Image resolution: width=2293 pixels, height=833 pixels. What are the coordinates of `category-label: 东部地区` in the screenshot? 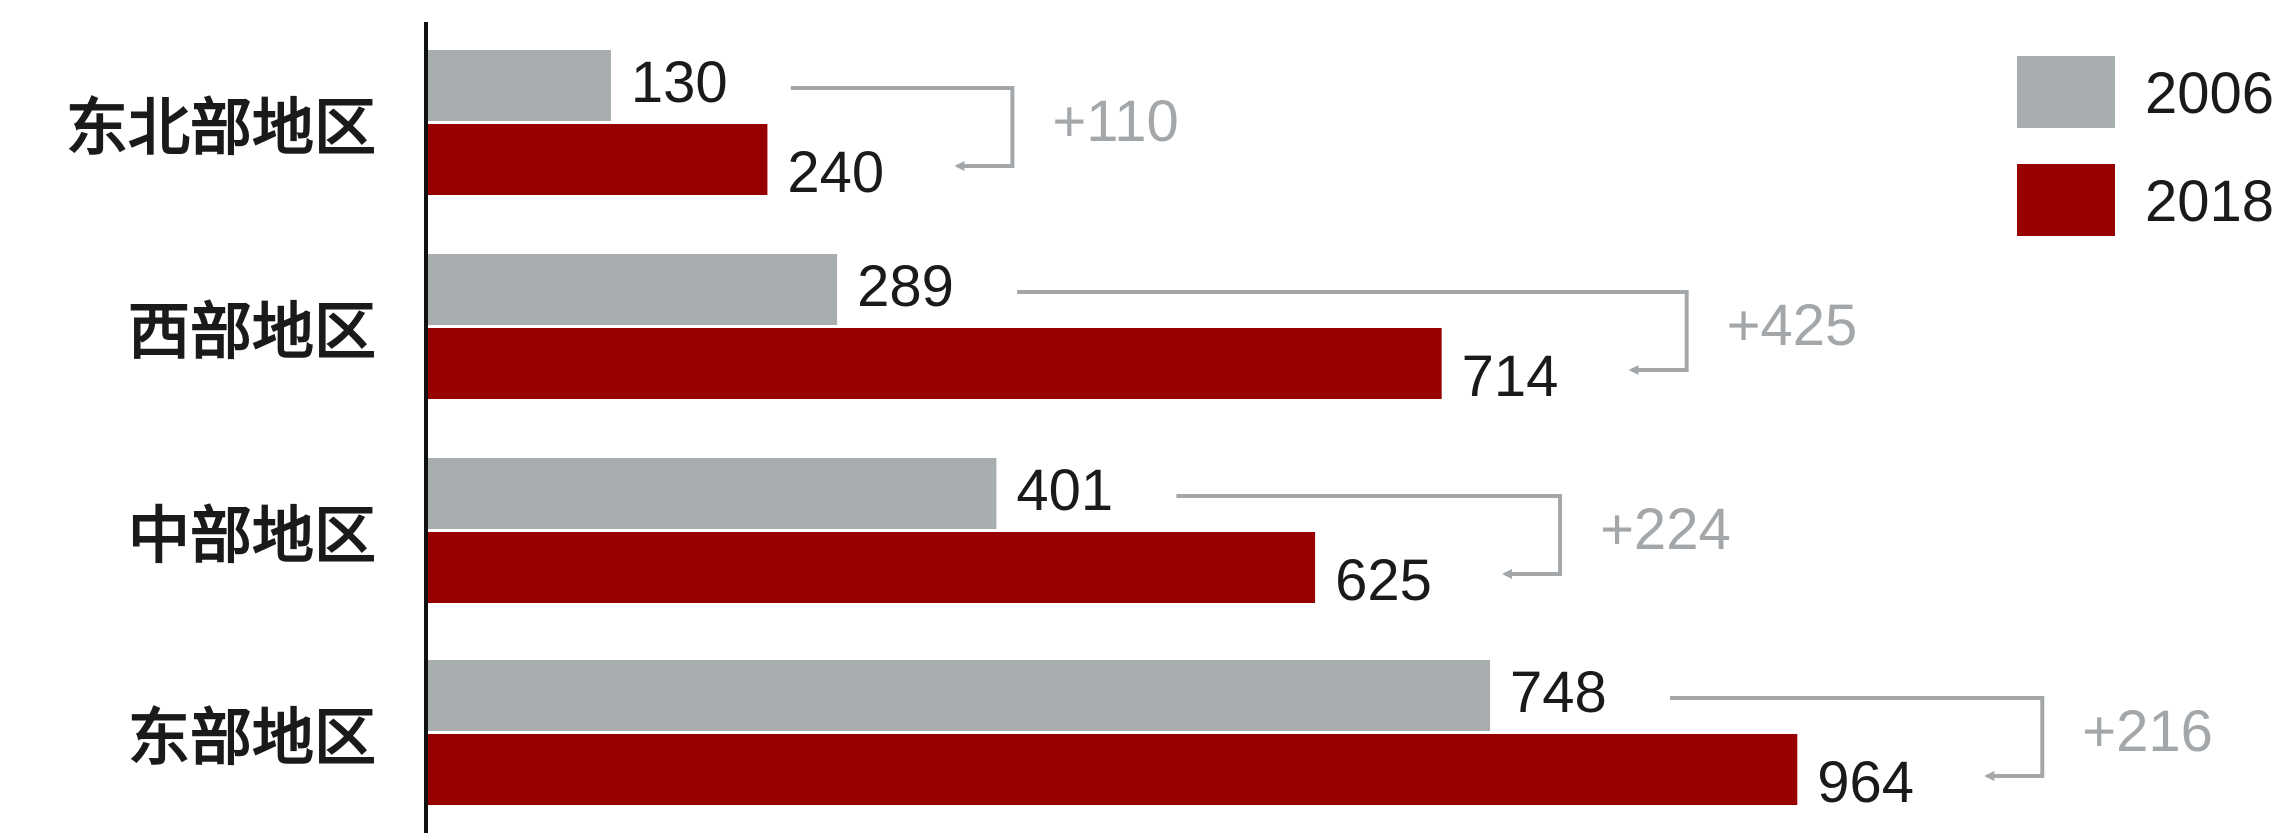 It's located at (252, 737).